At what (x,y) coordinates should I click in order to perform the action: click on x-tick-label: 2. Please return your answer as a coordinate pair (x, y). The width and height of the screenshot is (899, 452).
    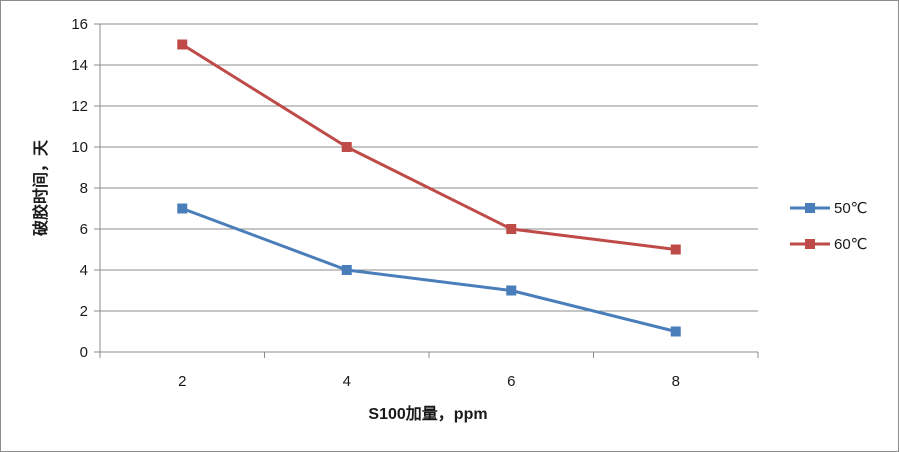
    Looking at the image, I should click on (182, 381).